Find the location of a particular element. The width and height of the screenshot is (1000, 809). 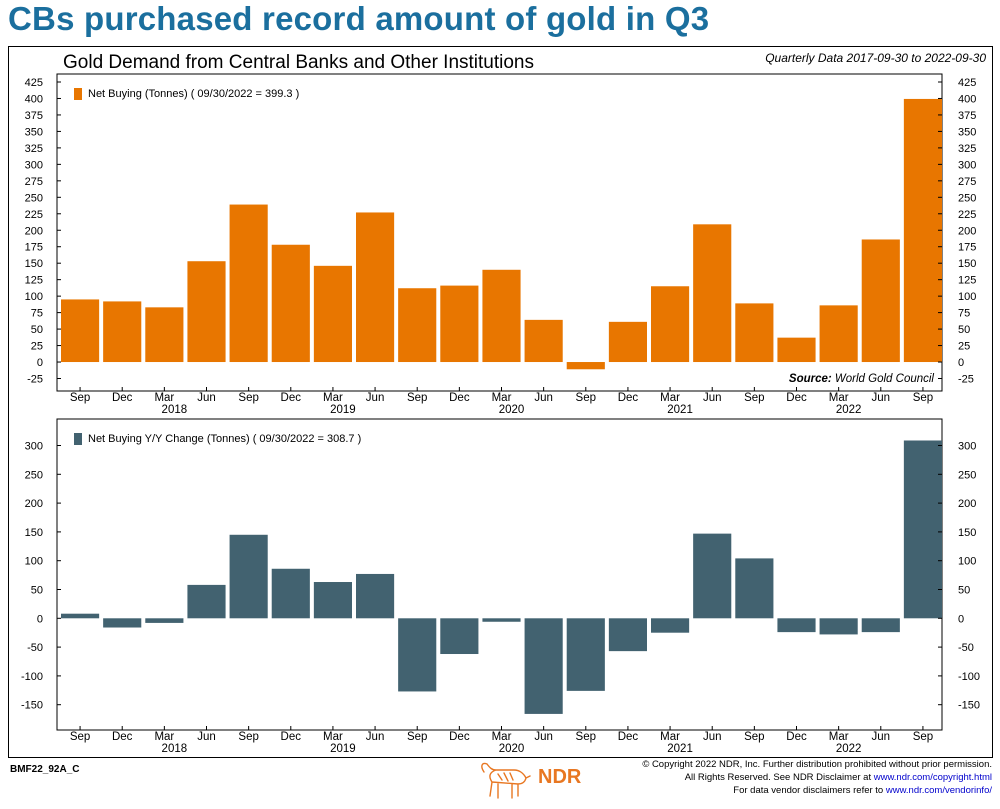

top-ytick-label-right: 150 is located at coordinates (967, 264).